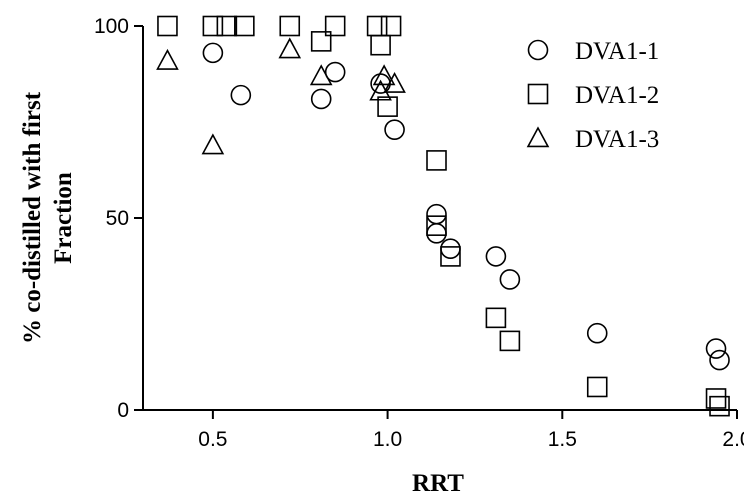 This screenshot has width=744, height=500. Describe the element at coordinates (733, 439) in the screenshot. I see `x-tick-label: 2.0` at that location.